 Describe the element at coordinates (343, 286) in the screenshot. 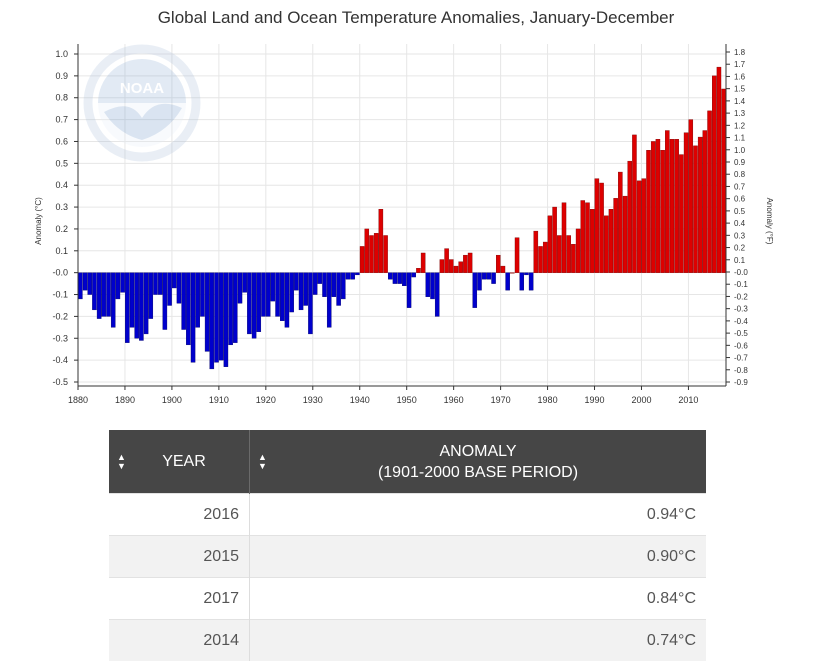

I see `bar-1936` at that location.